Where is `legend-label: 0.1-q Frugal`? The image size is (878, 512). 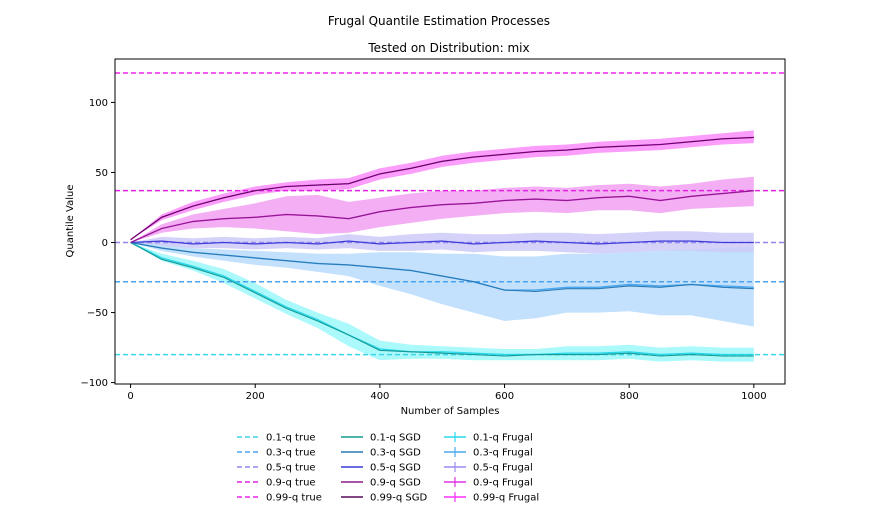
legend-label: 0.1-q Frugal is located at coordinates (503, 438).